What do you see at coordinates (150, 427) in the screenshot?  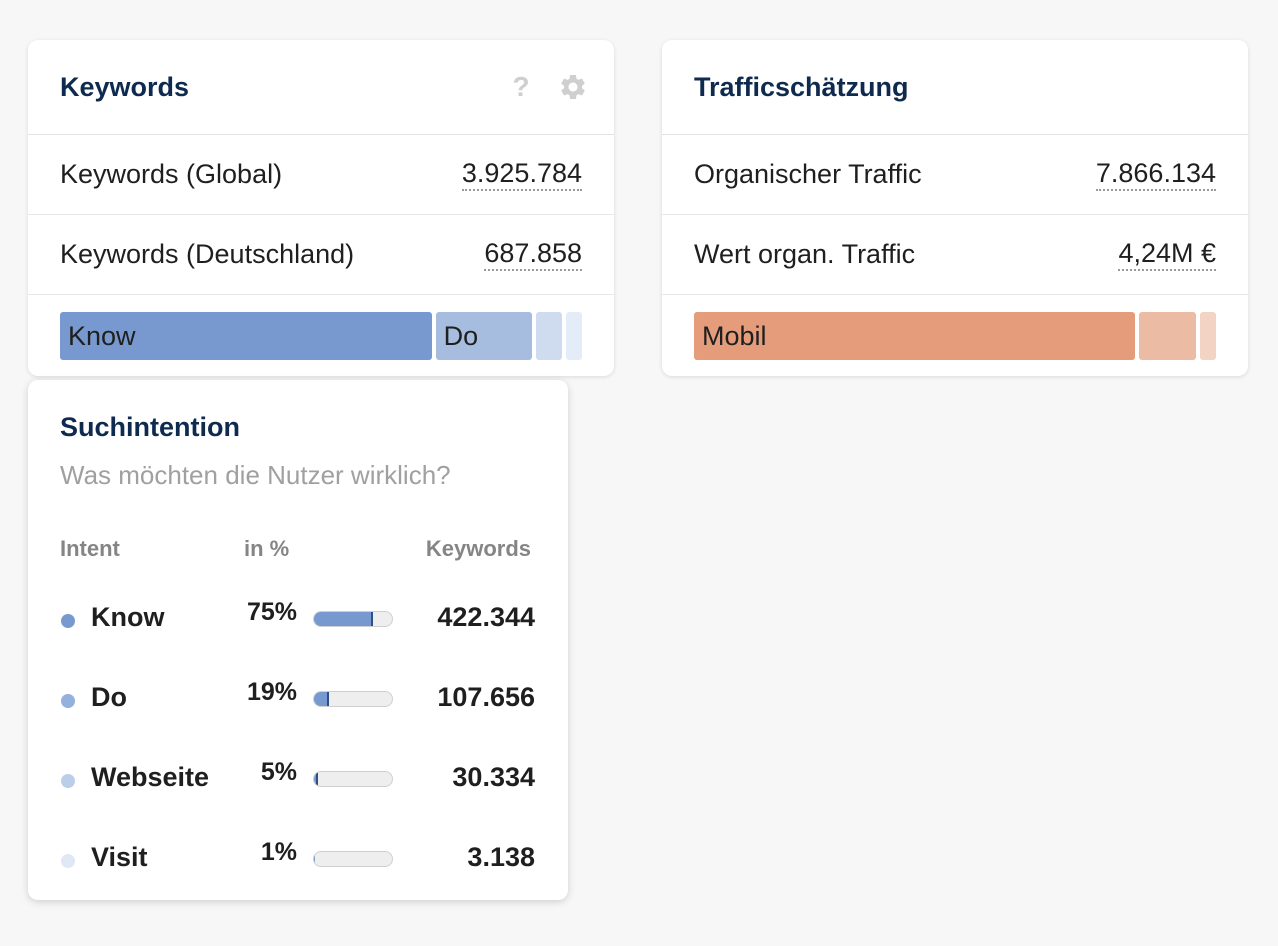 I see `intent-popup-title: Suchintention` at bounding box center [150, 427].